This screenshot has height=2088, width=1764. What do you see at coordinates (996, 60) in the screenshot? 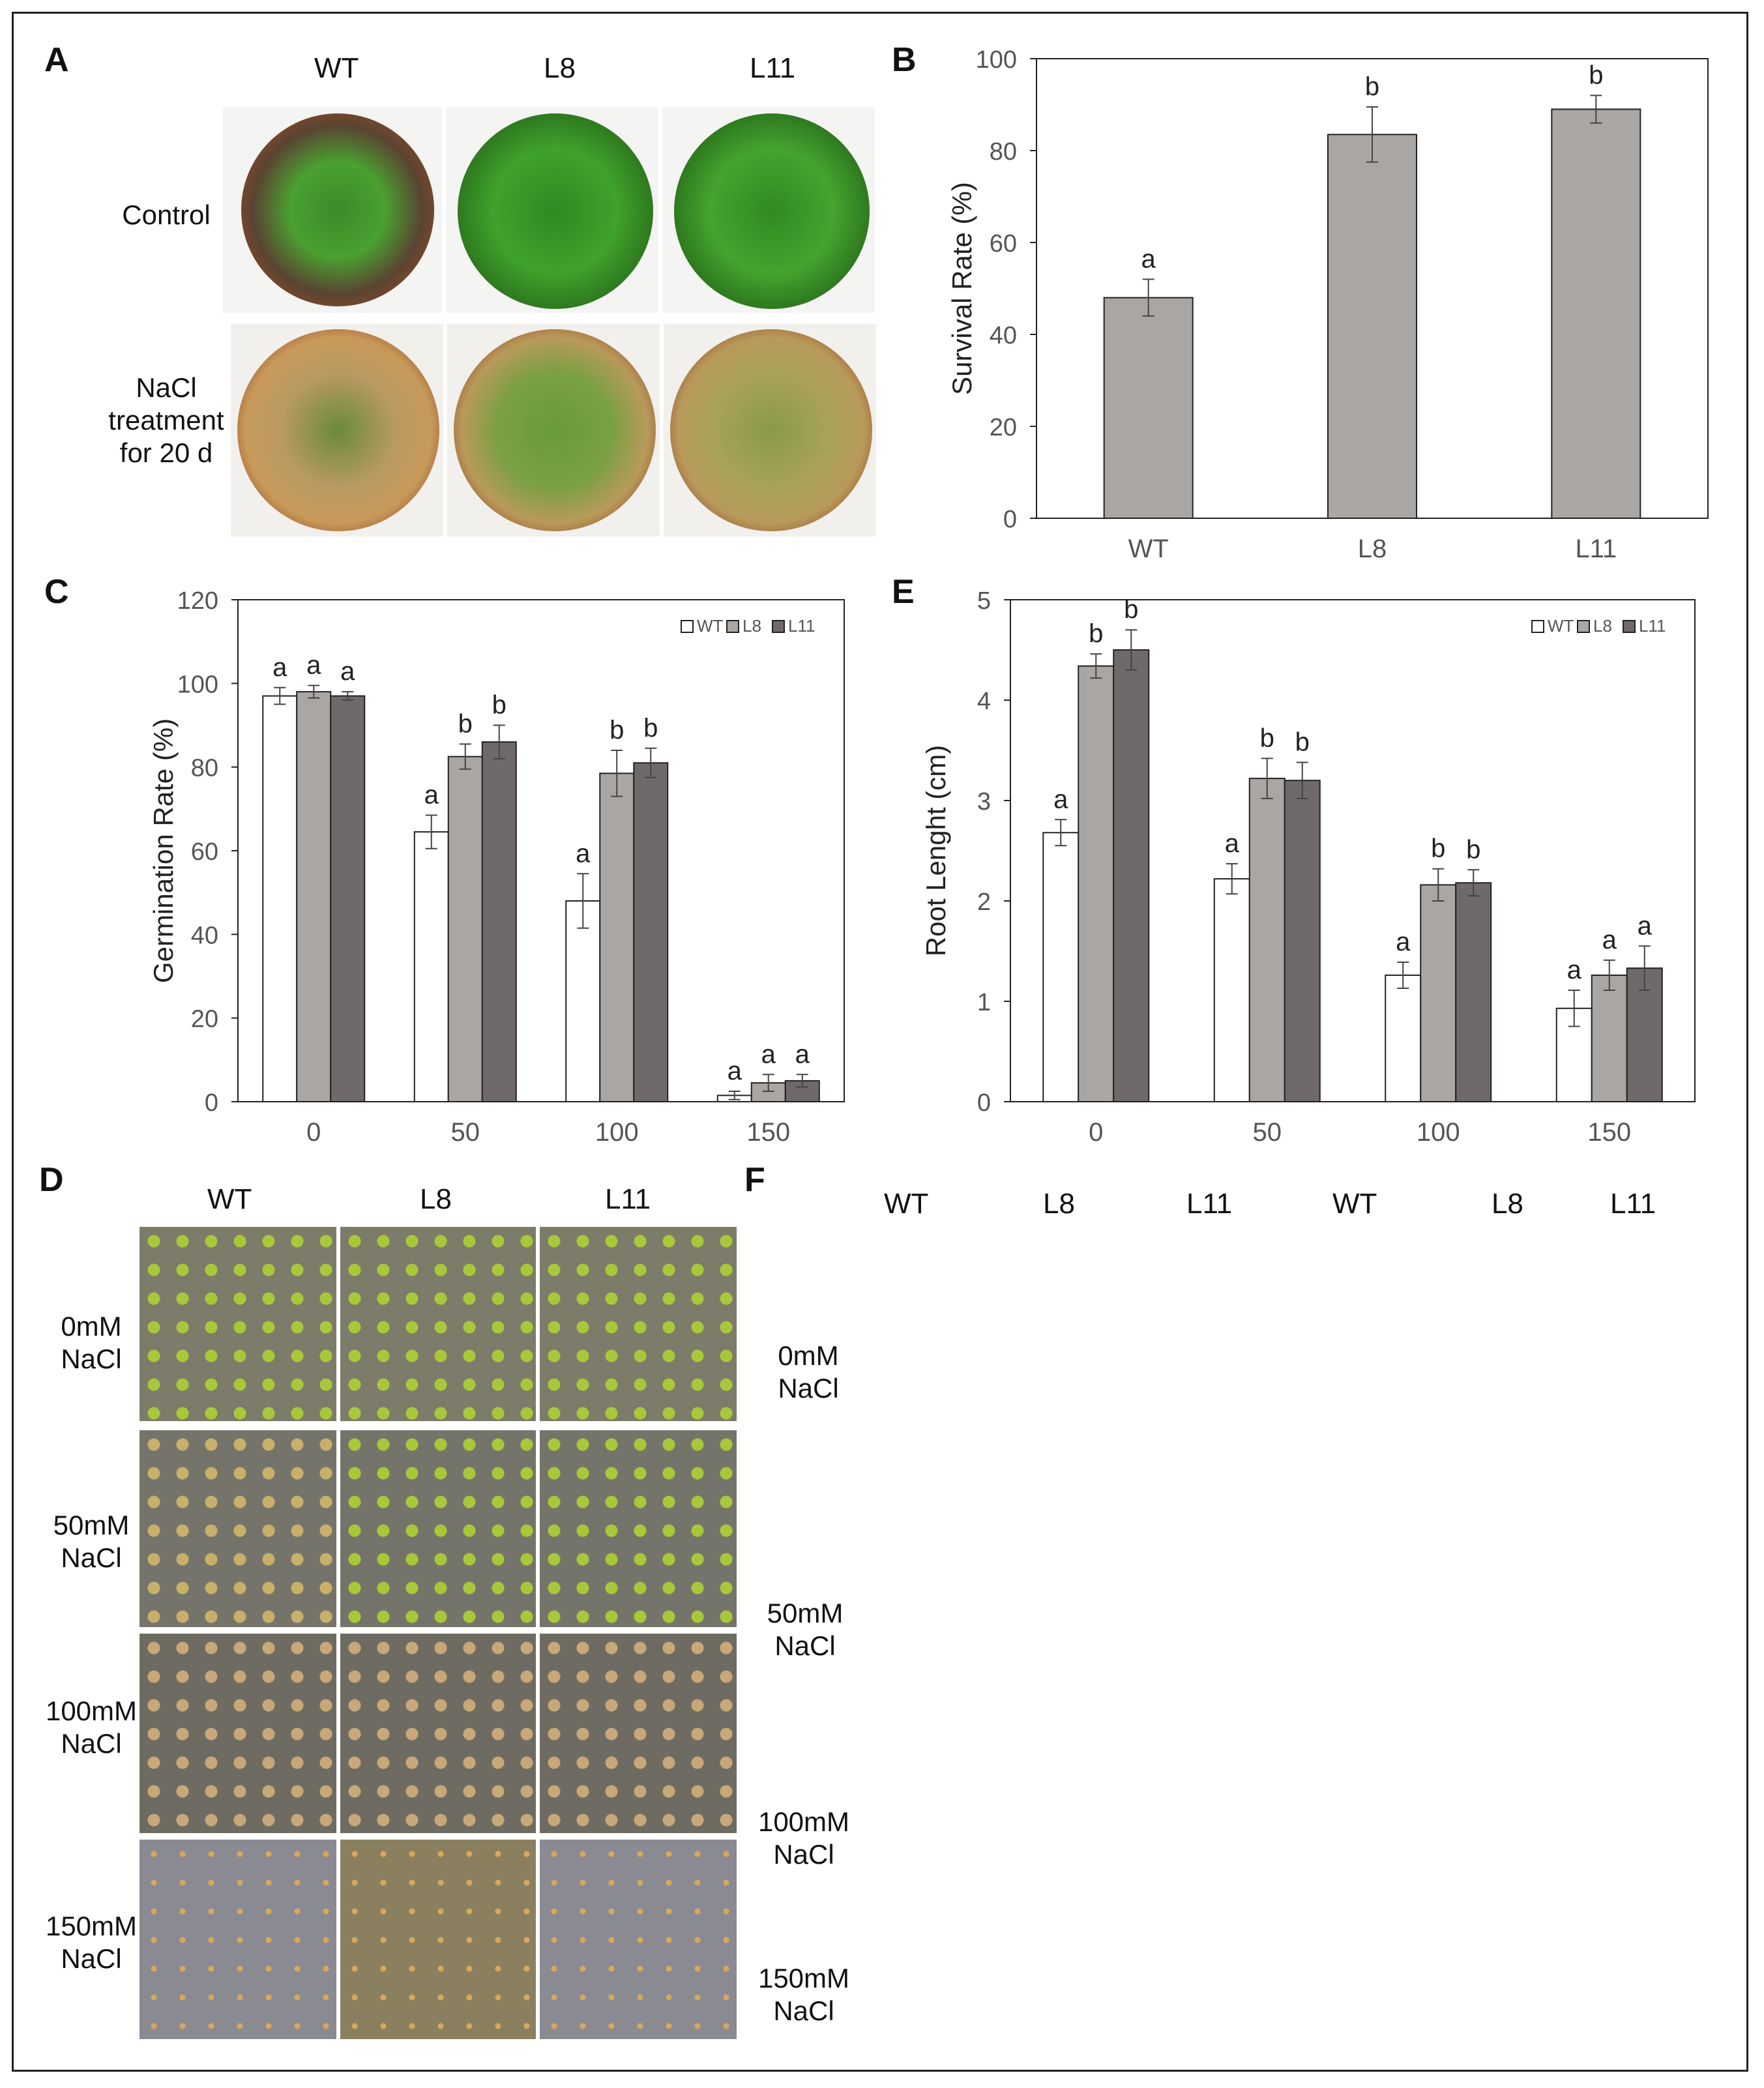
I see `y-tick-label: 100` at bounding box center [996, 60].